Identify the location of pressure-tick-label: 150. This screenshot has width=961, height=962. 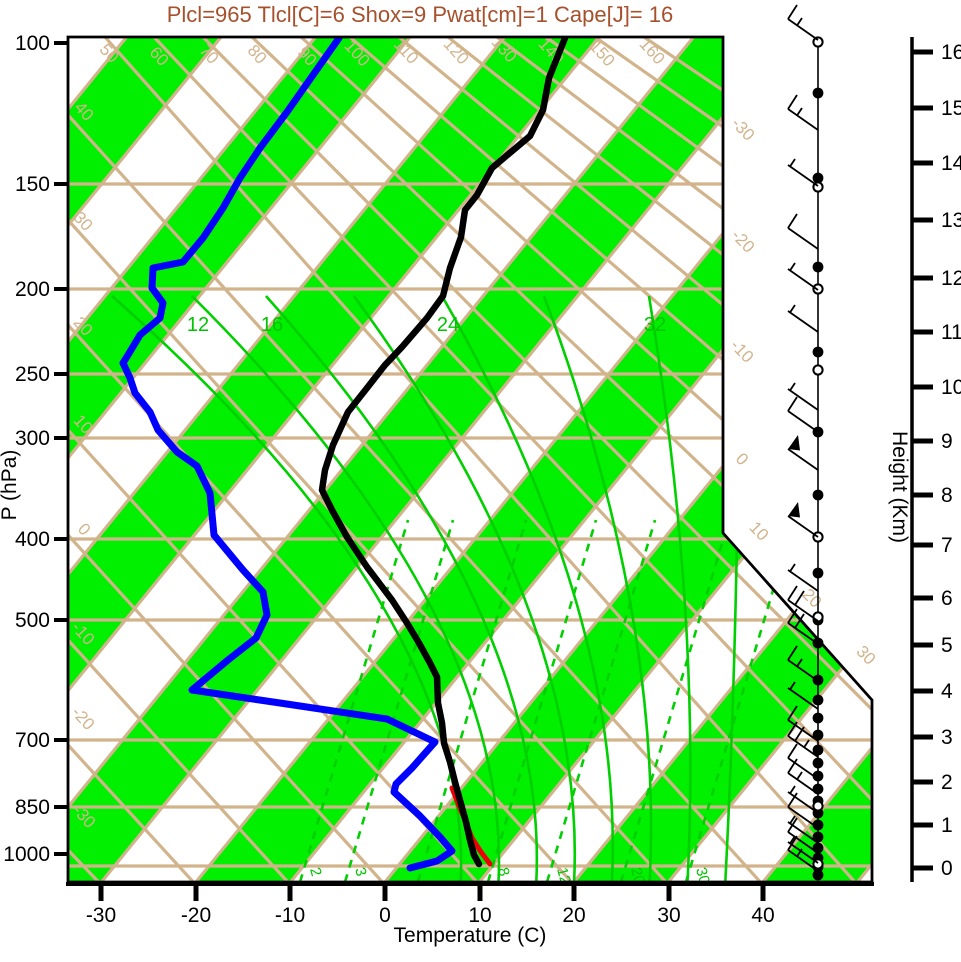
(32, 184).